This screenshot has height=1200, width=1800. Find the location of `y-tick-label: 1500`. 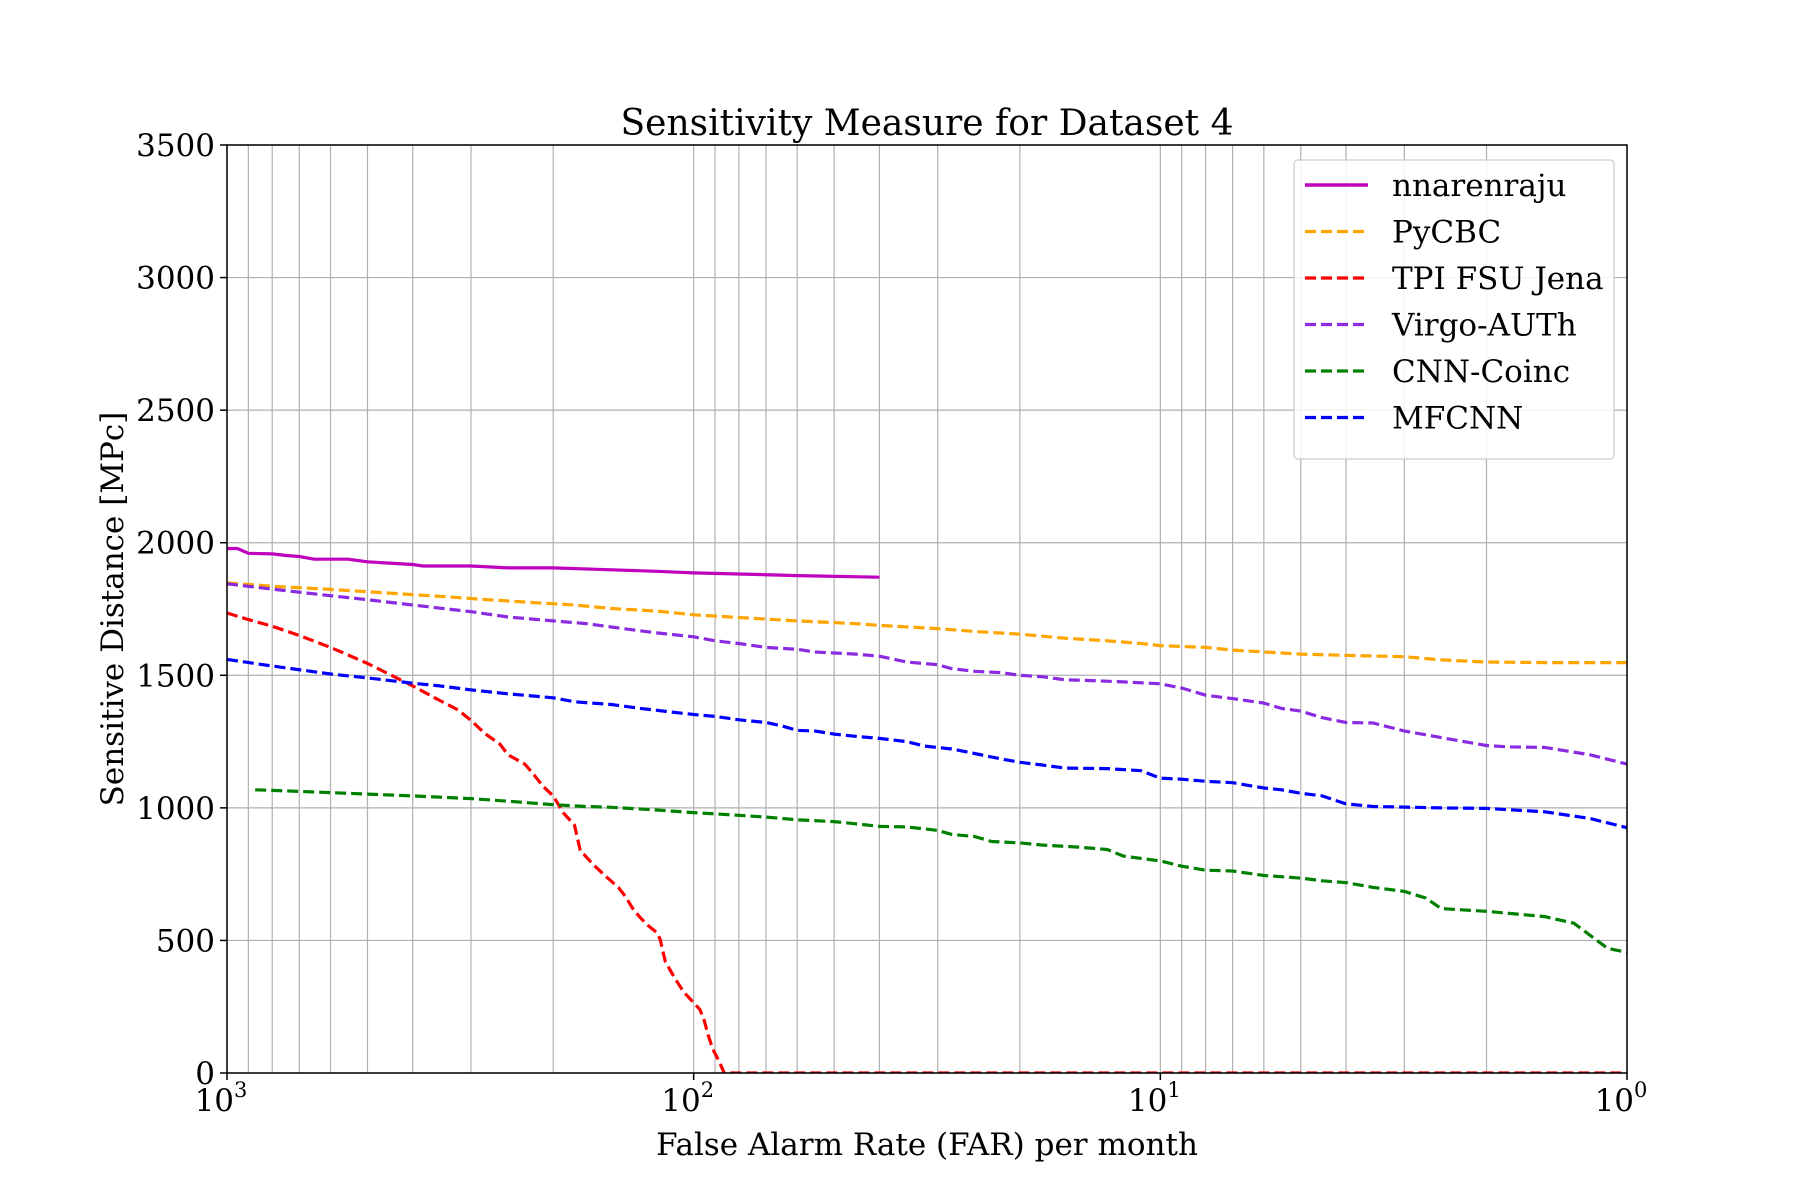

y-tick-label: 1500 is located at coordinates (175, 676).